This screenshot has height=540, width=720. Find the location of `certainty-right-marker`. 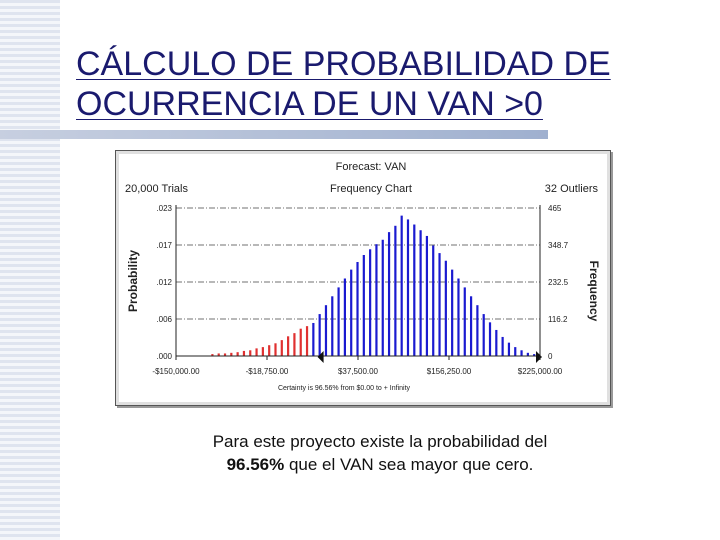

certainty-right-marker is located at coordinates (539, 357).